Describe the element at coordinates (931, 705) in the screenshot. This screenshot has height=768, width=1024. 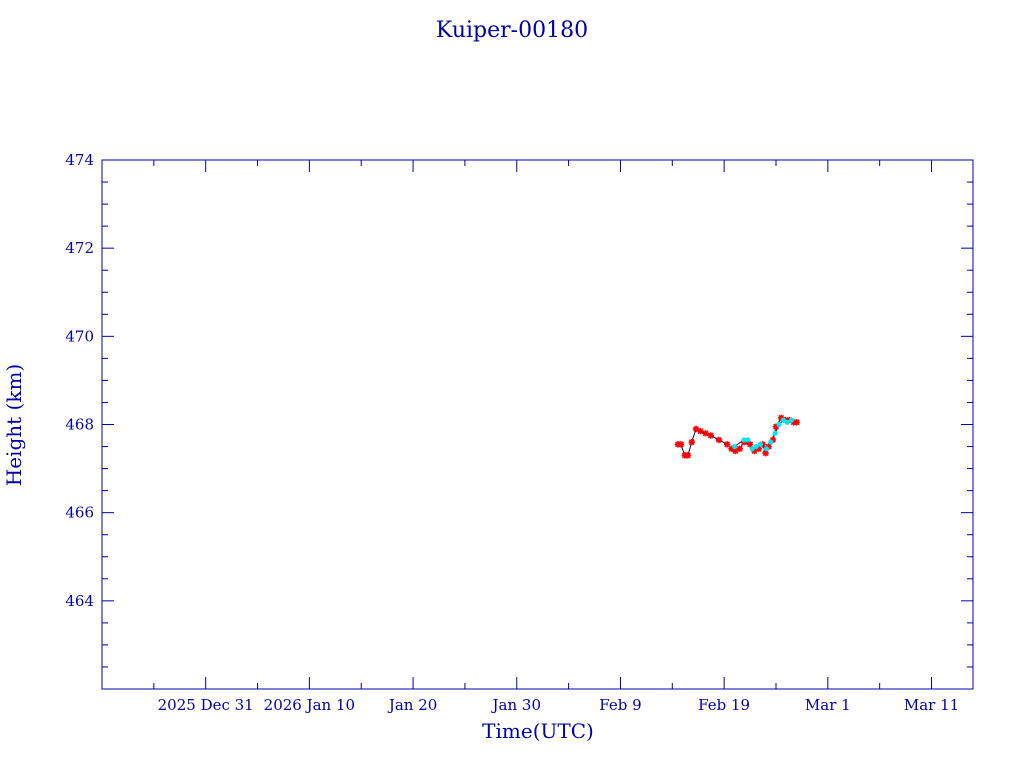
I see `x-tick-label: Mar 11` at that location.